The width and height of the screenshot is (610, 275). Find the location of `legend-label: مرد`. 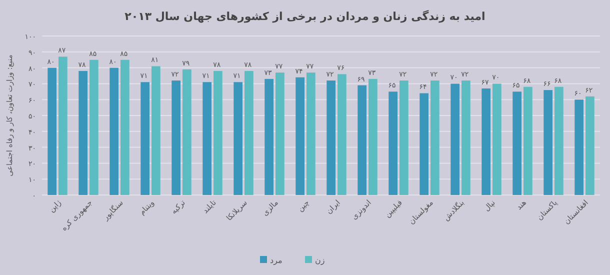

legend-label: مرد is located at coordinates (276, 260).